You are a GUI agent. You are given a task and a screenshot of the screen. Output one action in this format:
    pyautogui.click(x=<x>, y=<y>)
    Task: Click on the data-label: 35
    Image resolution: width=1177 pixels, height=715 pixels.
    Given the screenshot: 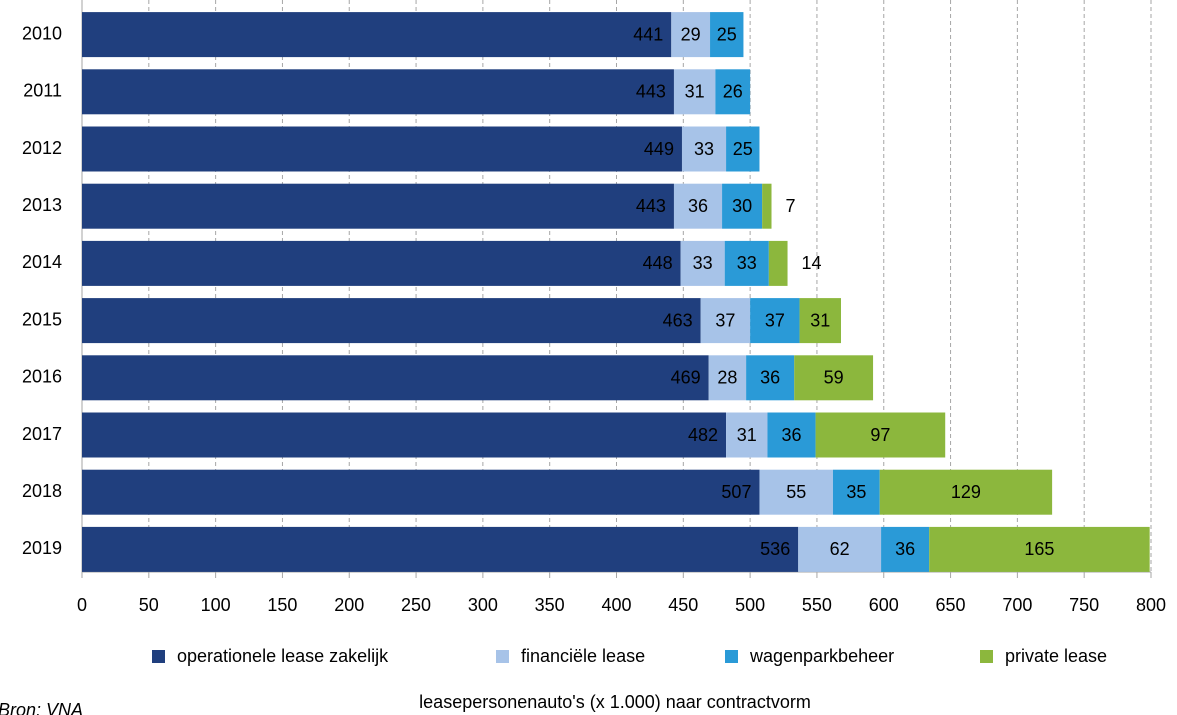 What is the action you would take?
    pyautogui.click(x=856, y=492)
    